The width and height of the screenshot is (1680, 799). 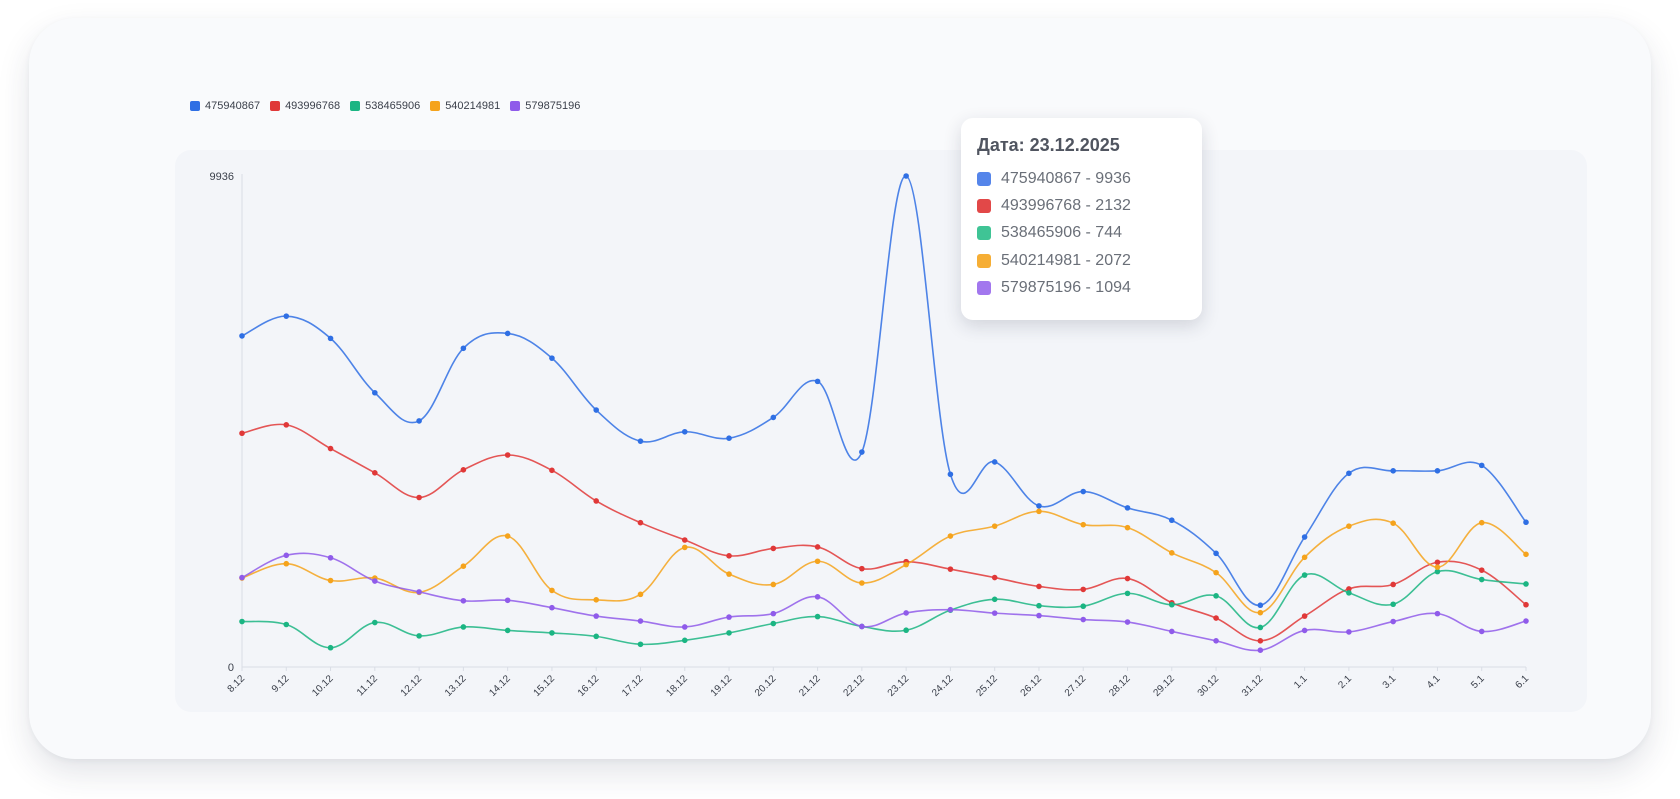 I want to click on x-tick-label: 27.12, so click(x=1076, y=686).